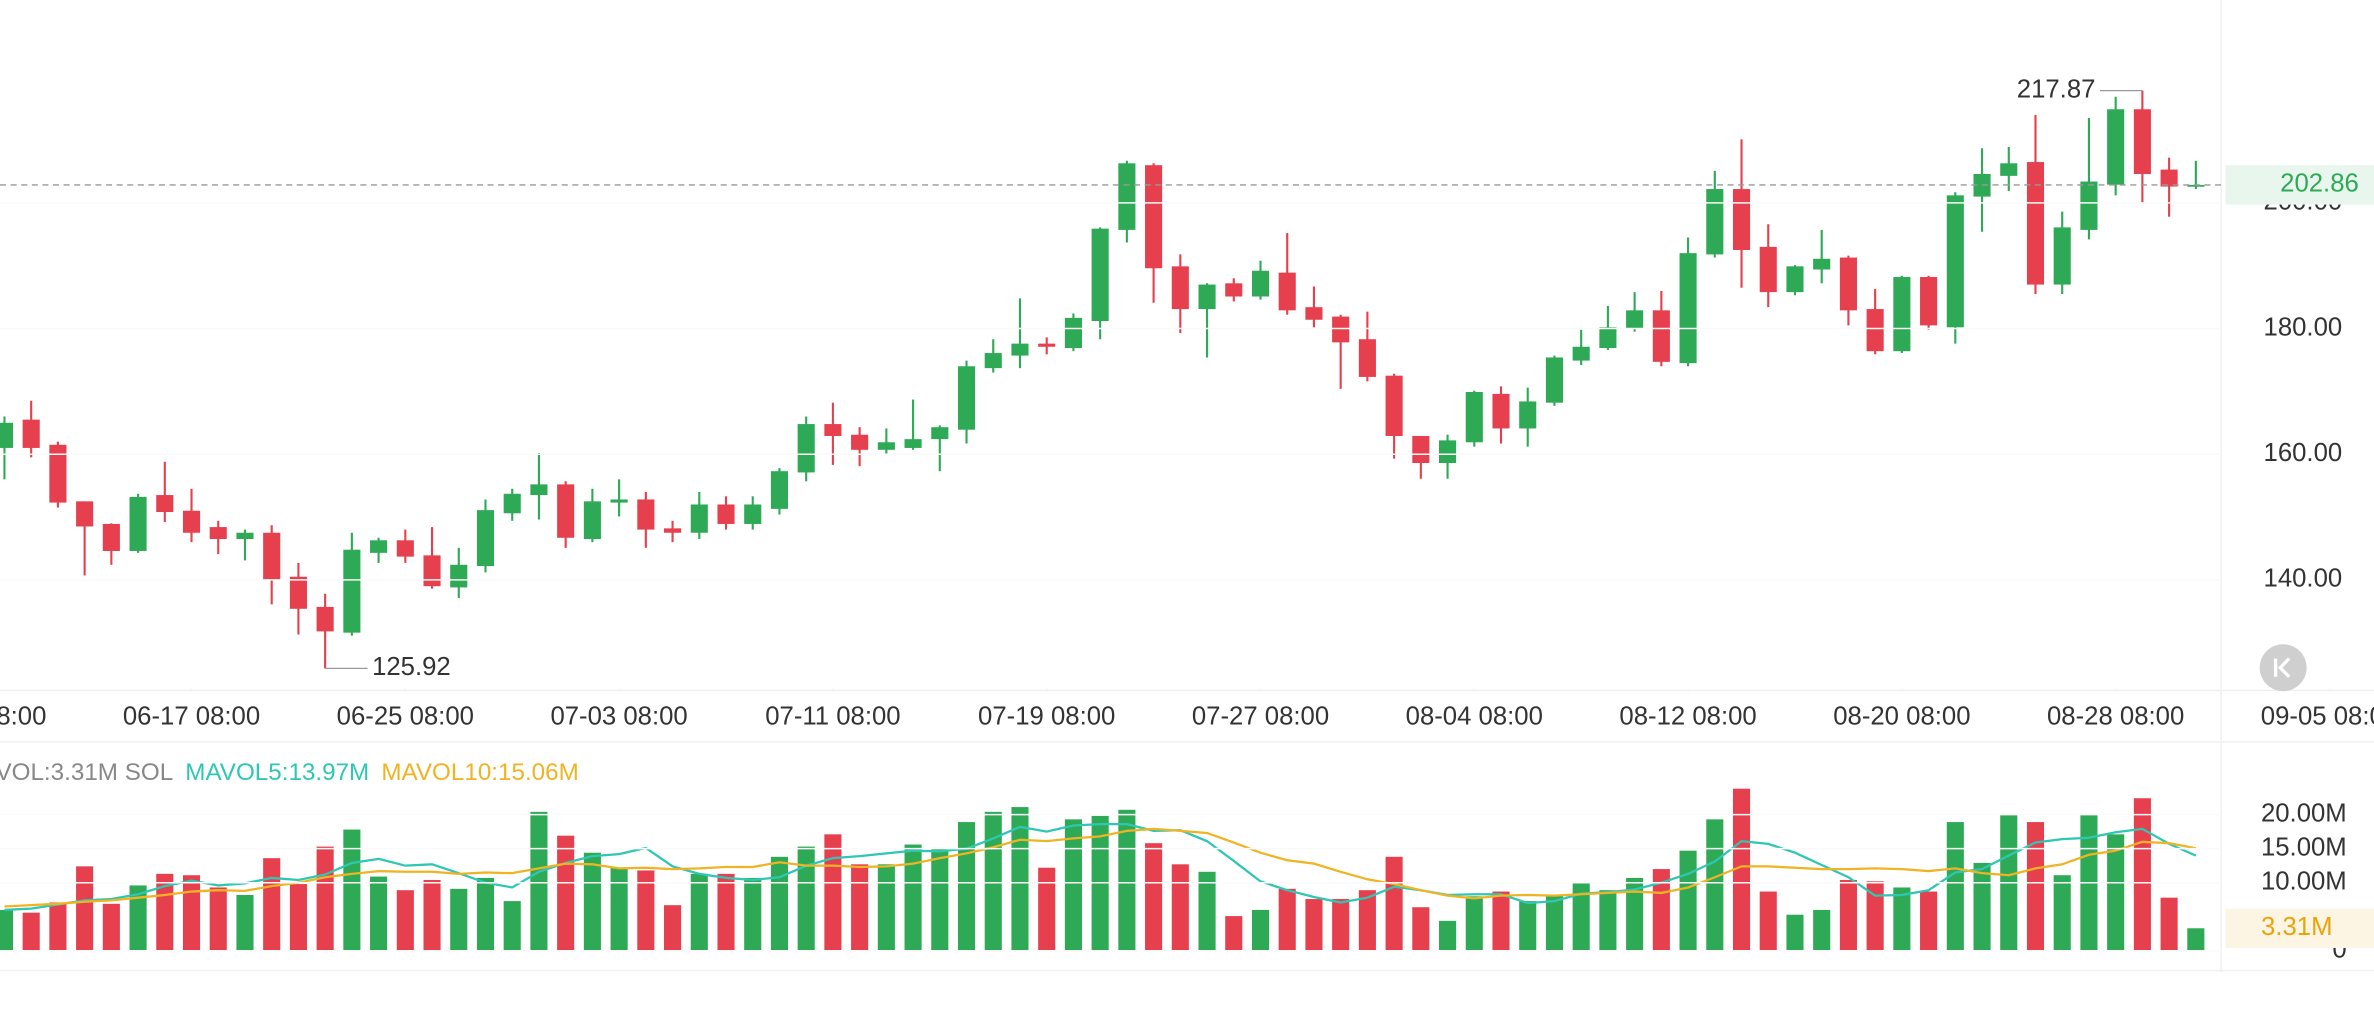  What do you see at coordinates (832, 716) in the screenshot?
I see `x-tick-label: 07-11 08:00` at bounding box center [832, 716].